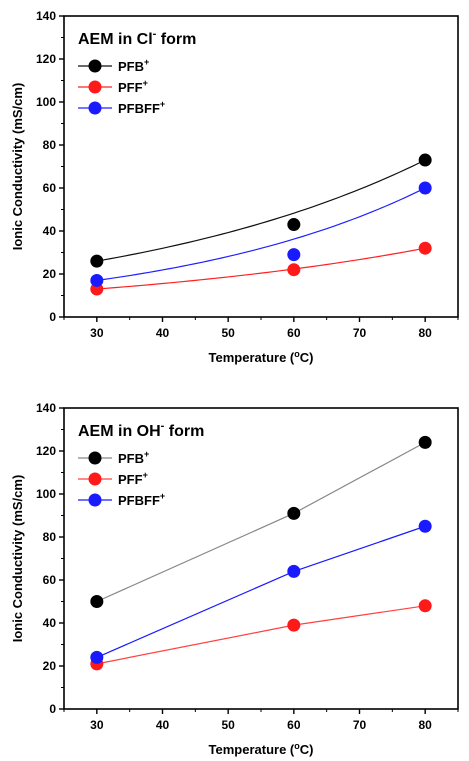 This screenshot has height=761, width=469. What do you see at coordinates (141, 430) in the screenshot?
I see `panel-title: AEM in OH- form` at bounding box center [141, 430].